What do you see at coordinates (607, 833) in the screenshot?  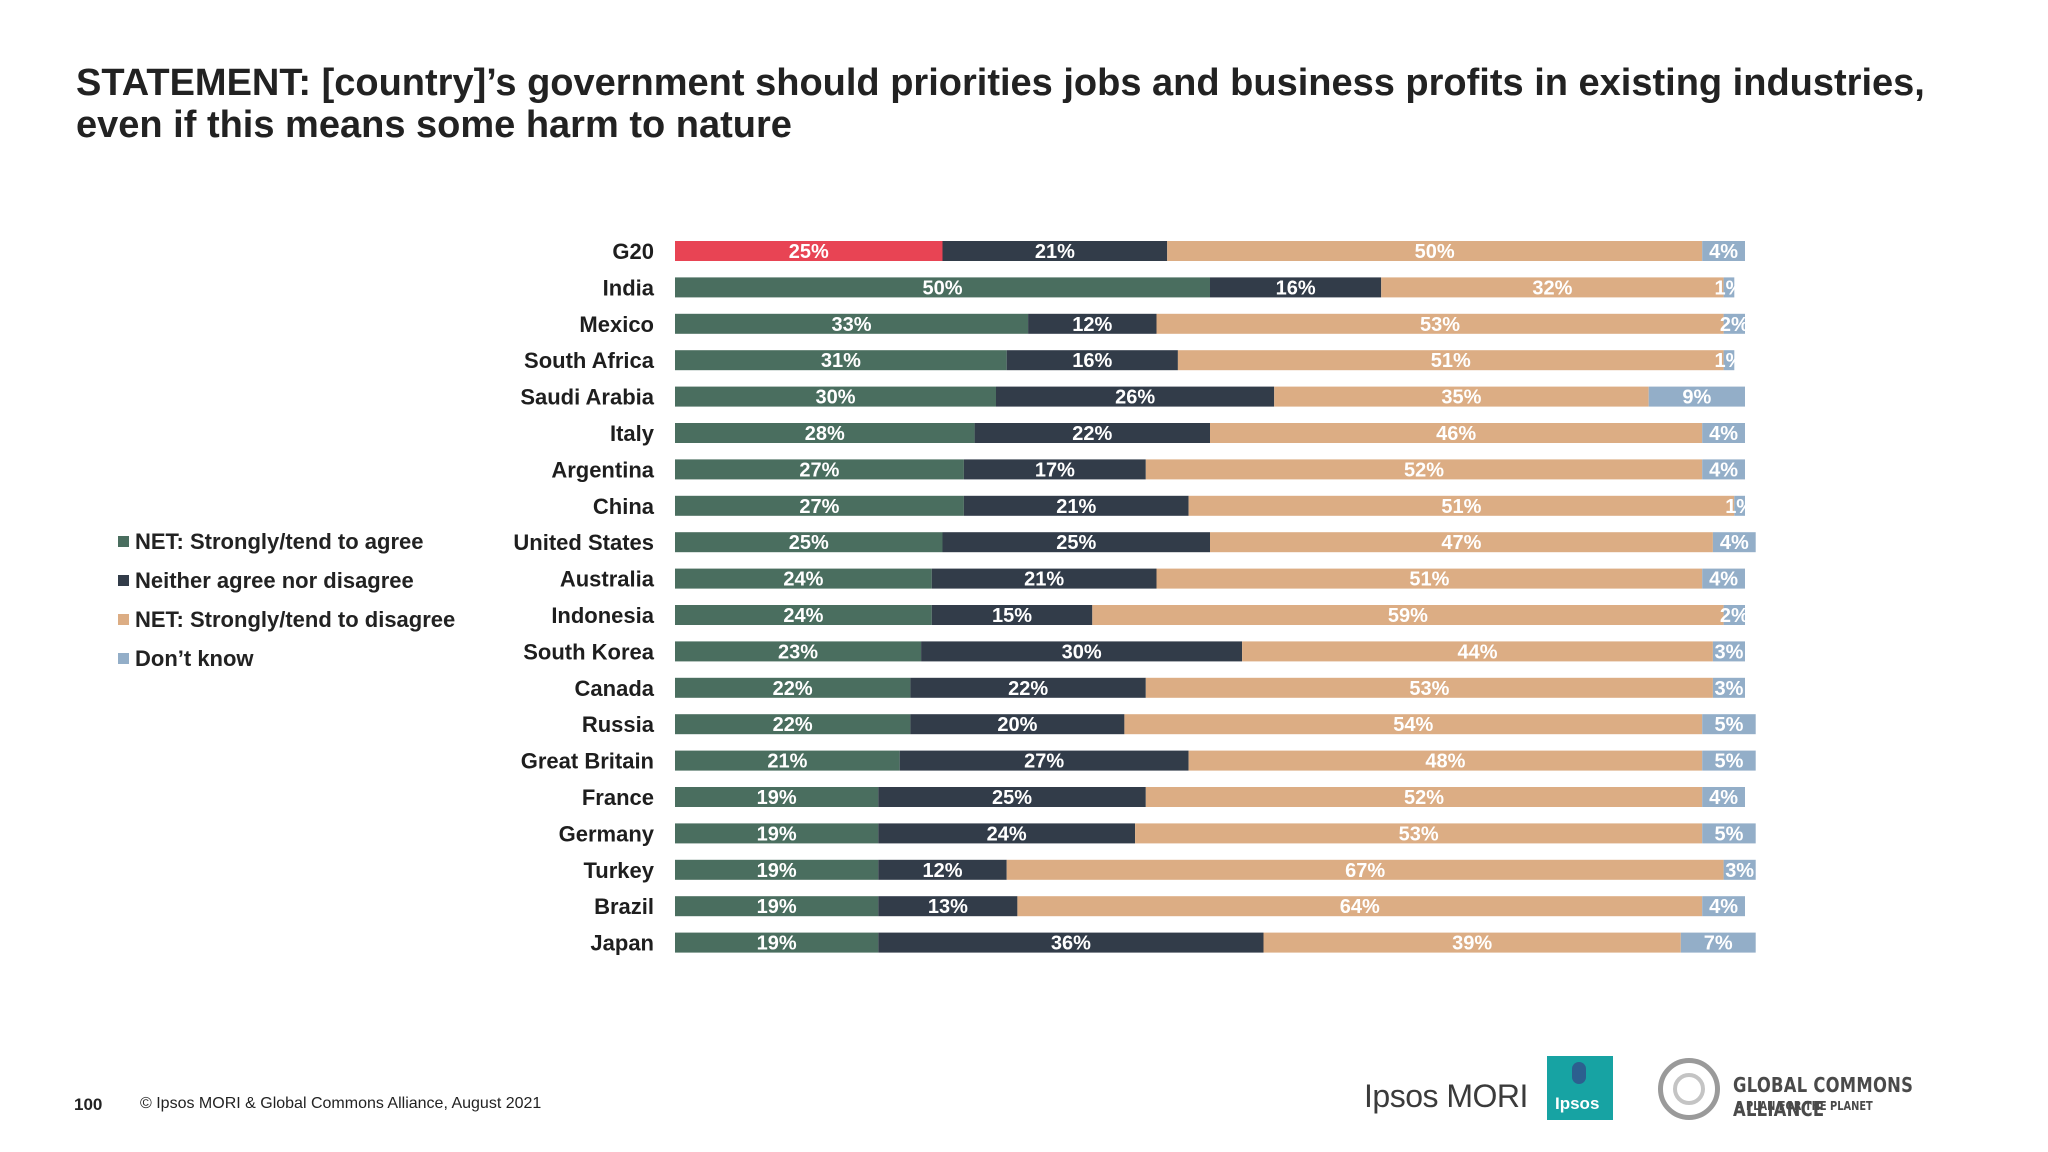 I see `category-label-germany: Germany` at bounding box center [607, 833].